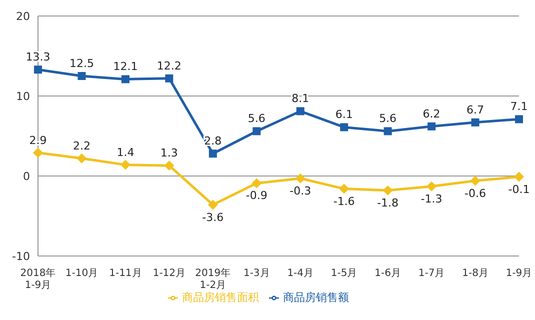  What do you see at coordinates (475, 109) in the screenshot?
I see `data-label: 6.7` at bounding box center [475, 109].